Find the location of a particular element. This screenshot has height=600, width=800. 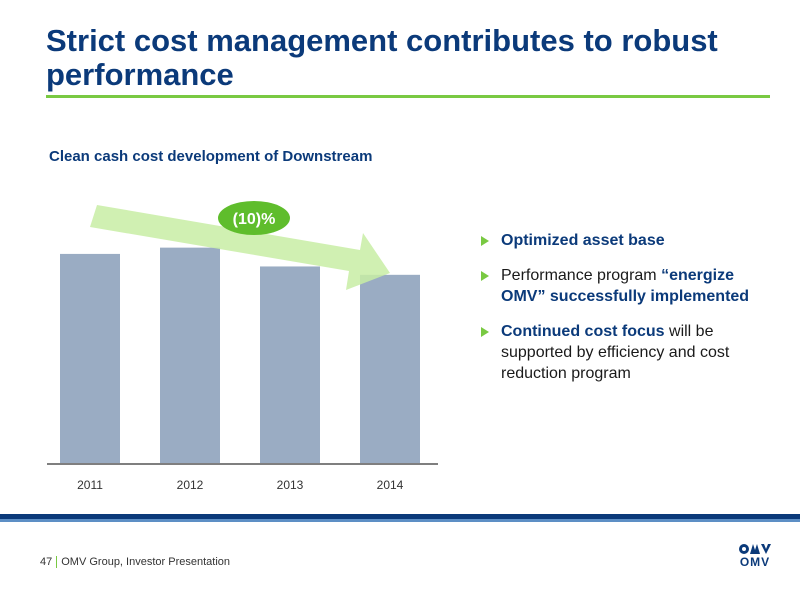

bar-2014 is located at coordinates (390, 368).